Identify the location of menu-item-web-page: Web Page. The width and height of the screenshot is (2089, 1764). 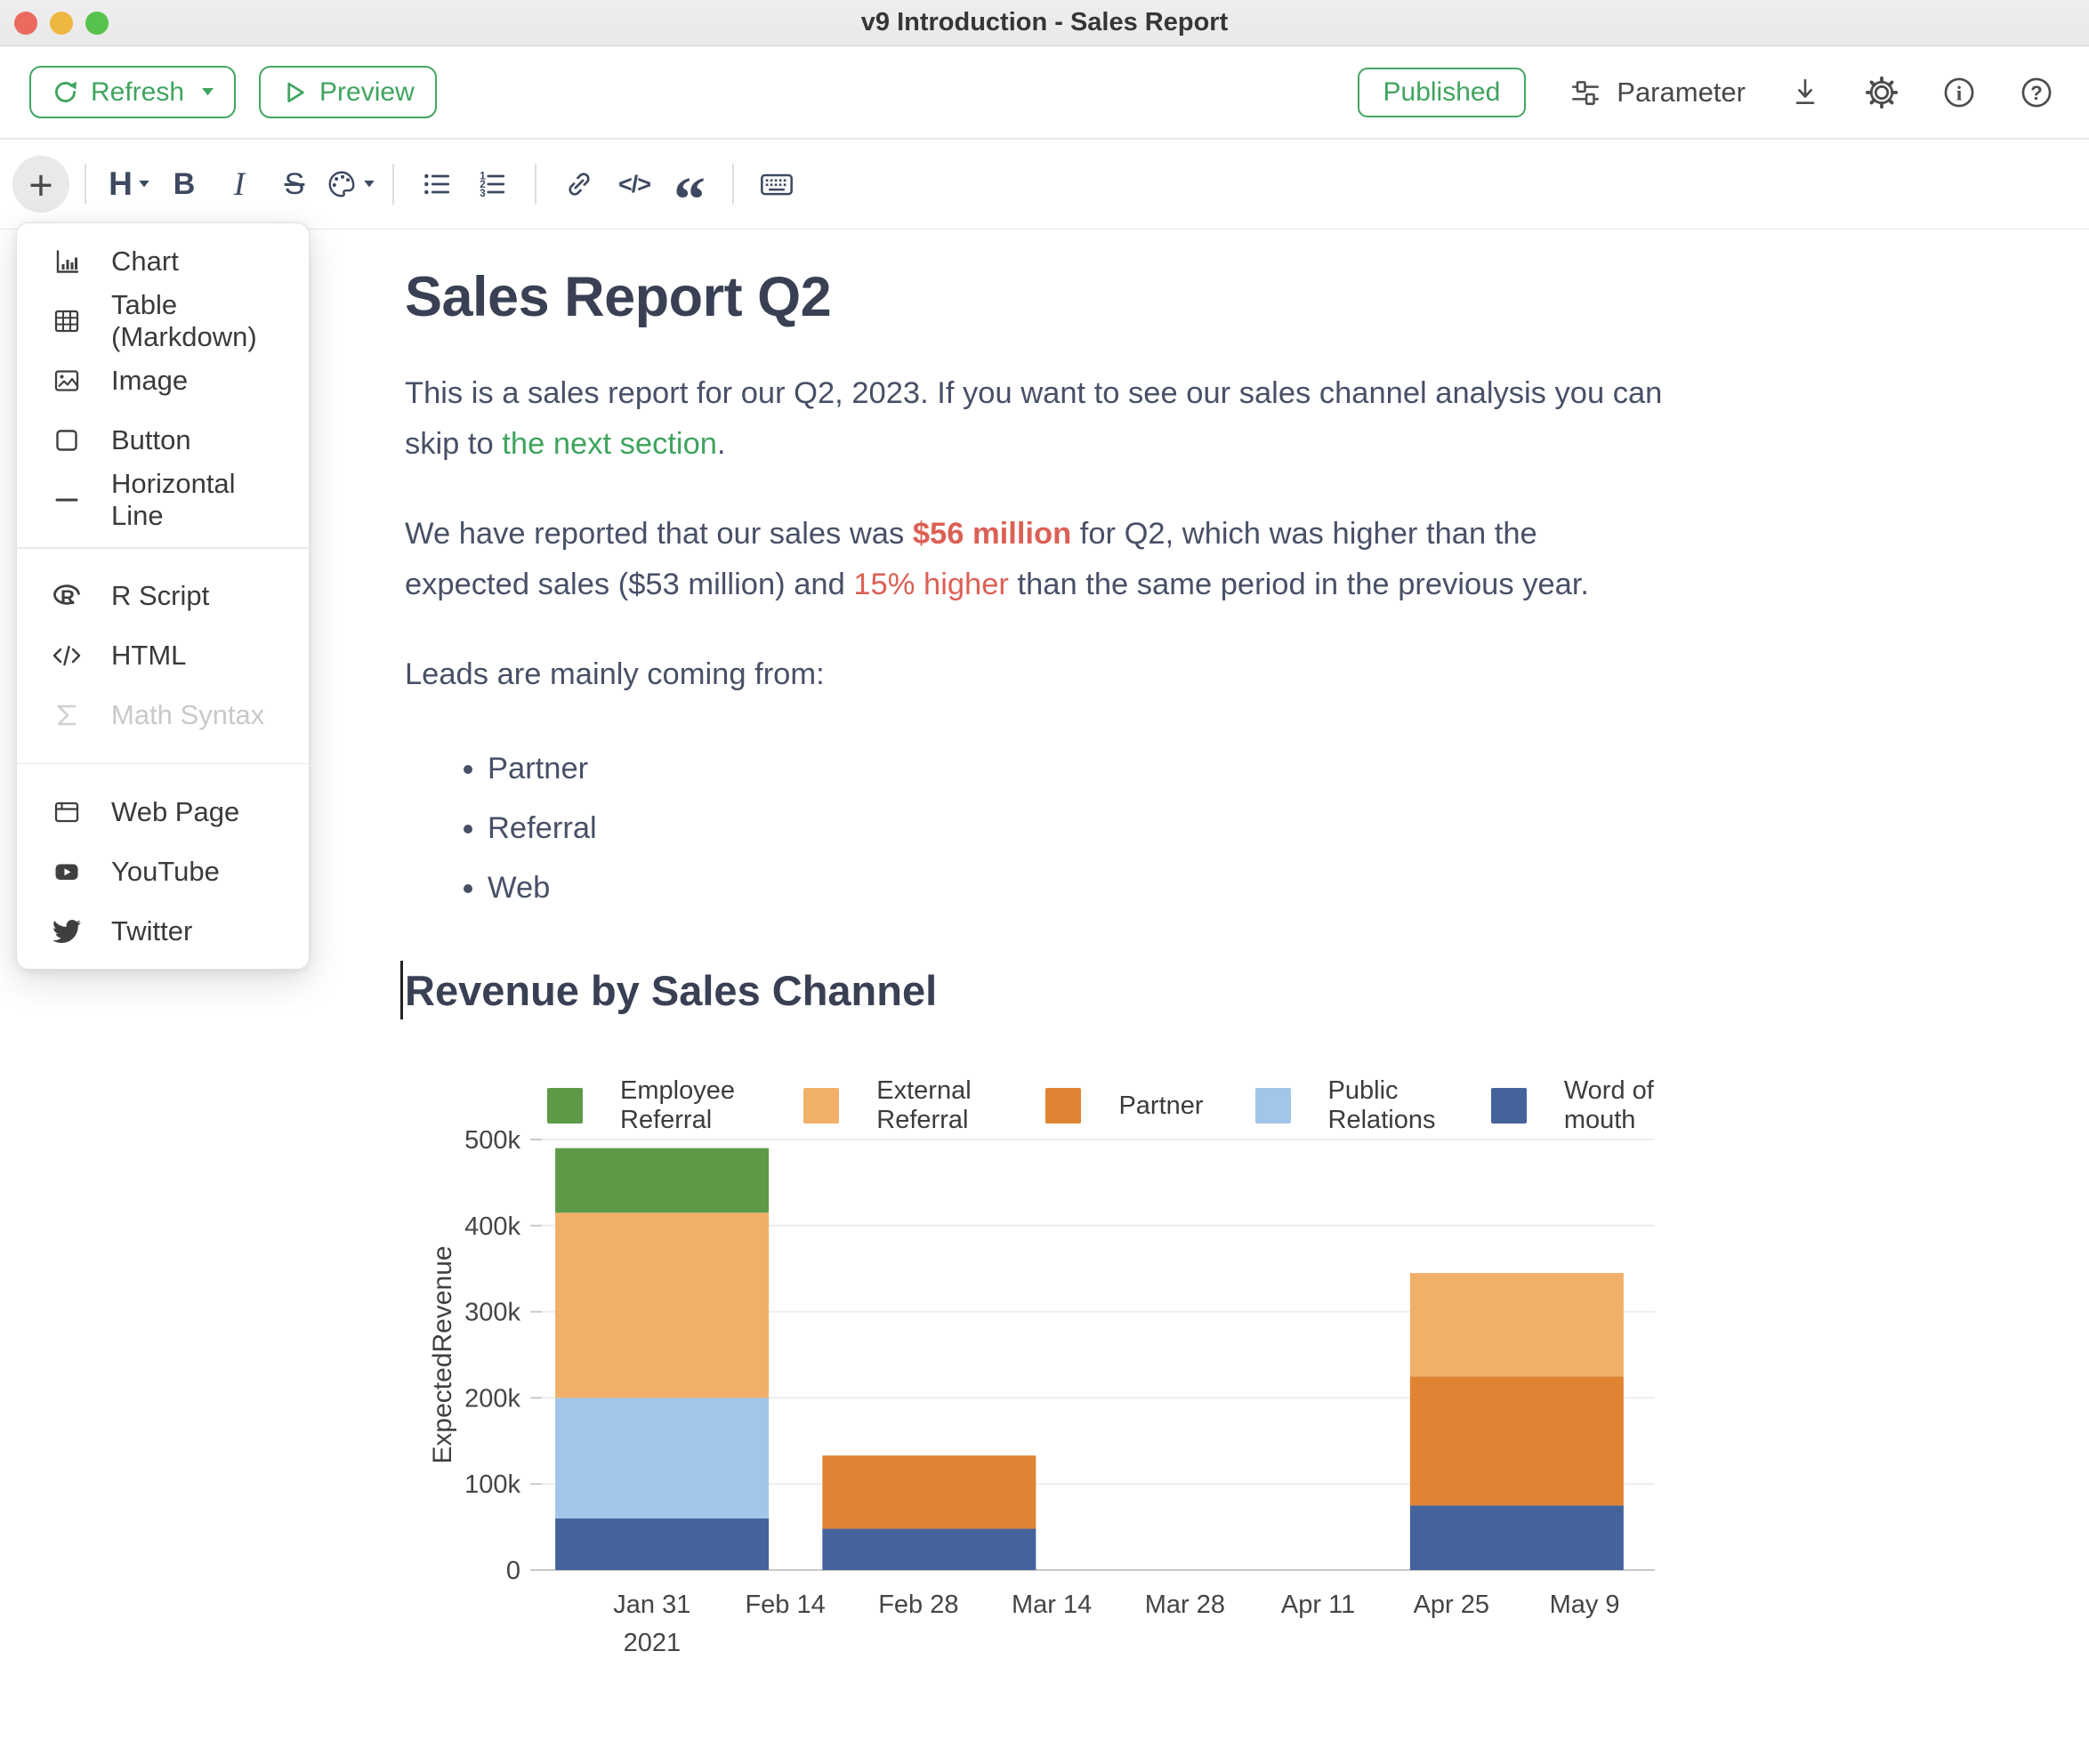
(163, 812).